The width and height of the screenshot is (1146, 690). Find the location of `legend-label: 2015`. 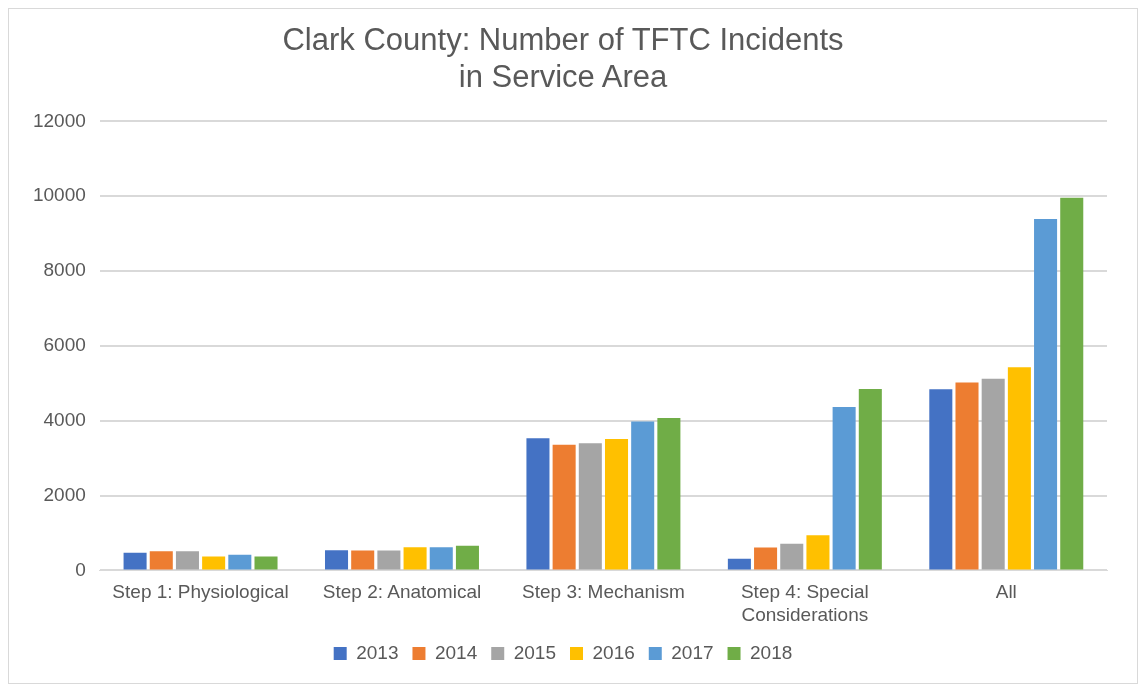

legend-label: 2015 is located at coordinates (535, 652).